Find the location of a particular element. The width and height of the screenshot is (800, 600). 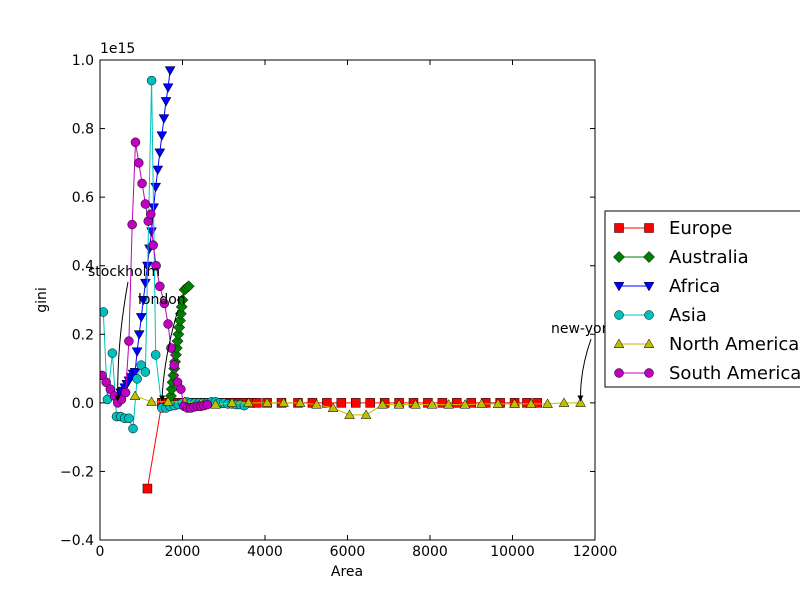

annotation-london: london is located at coordinates (162, 347).